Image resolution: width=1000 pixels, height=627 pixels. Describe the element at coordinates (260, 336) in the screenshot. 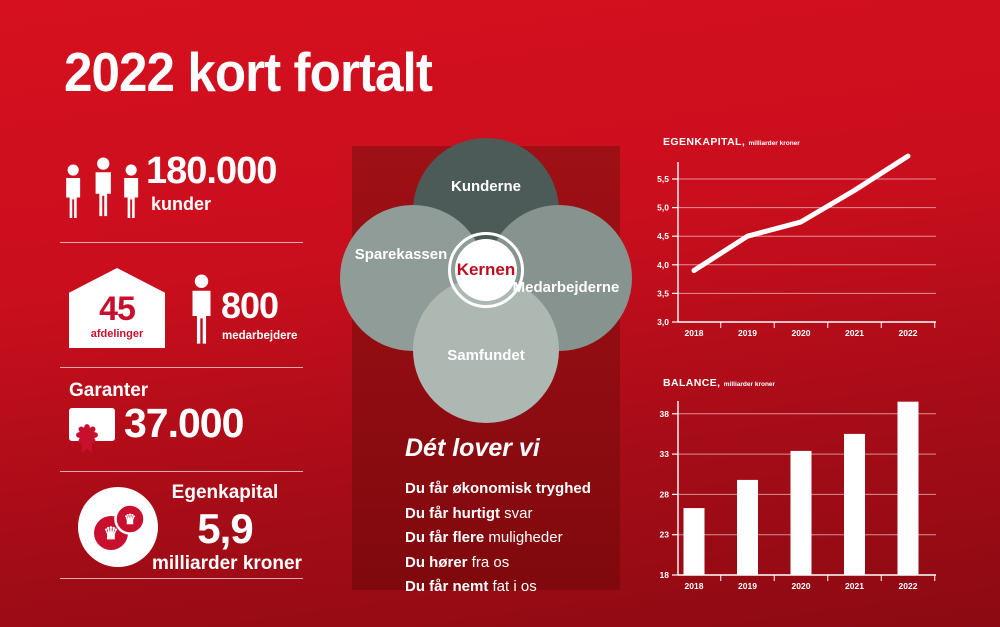

I see `stat-employees-label: medarbejdere` at that location.